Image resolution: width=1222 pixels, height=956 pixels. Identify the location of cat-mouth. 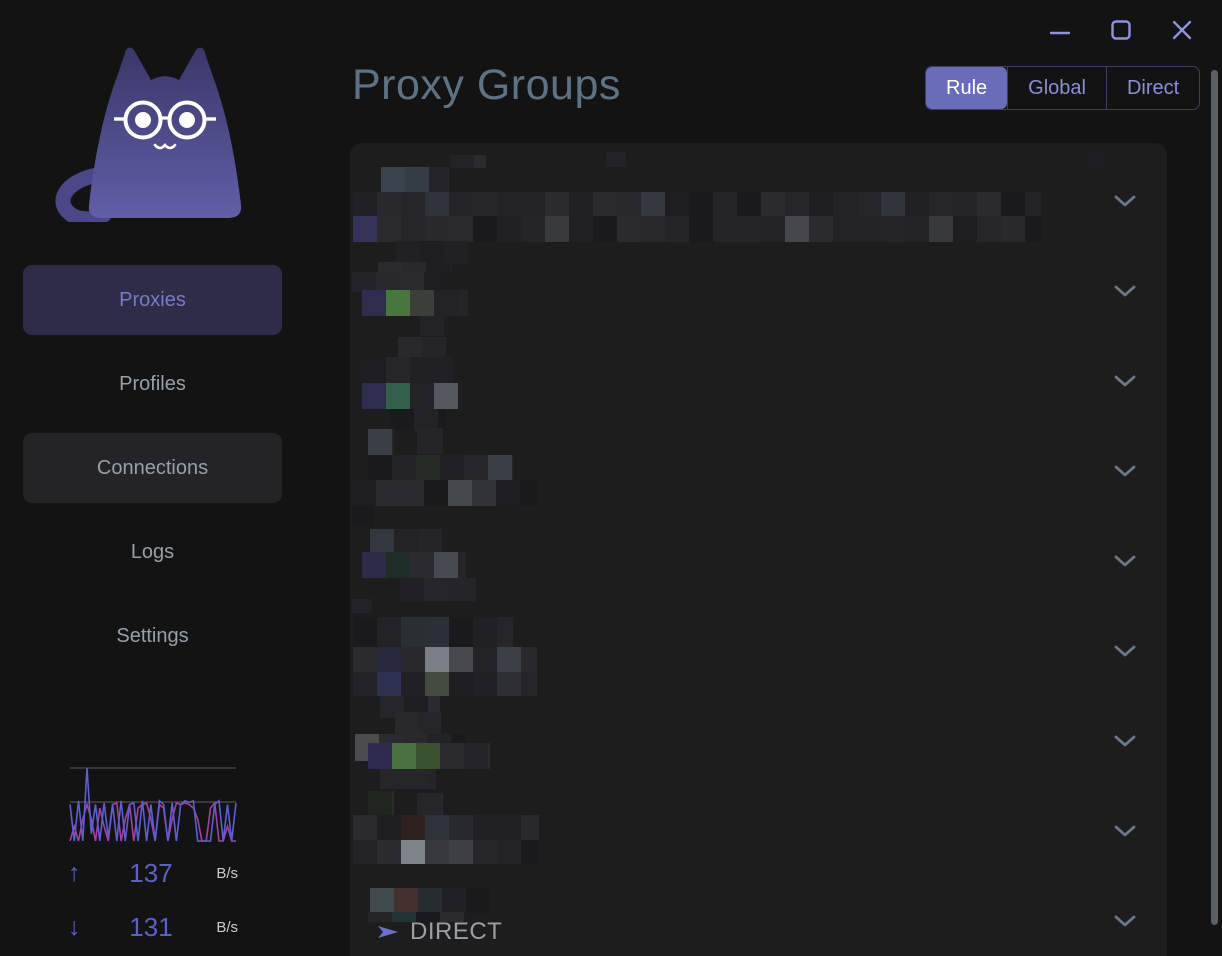
(165, 146).